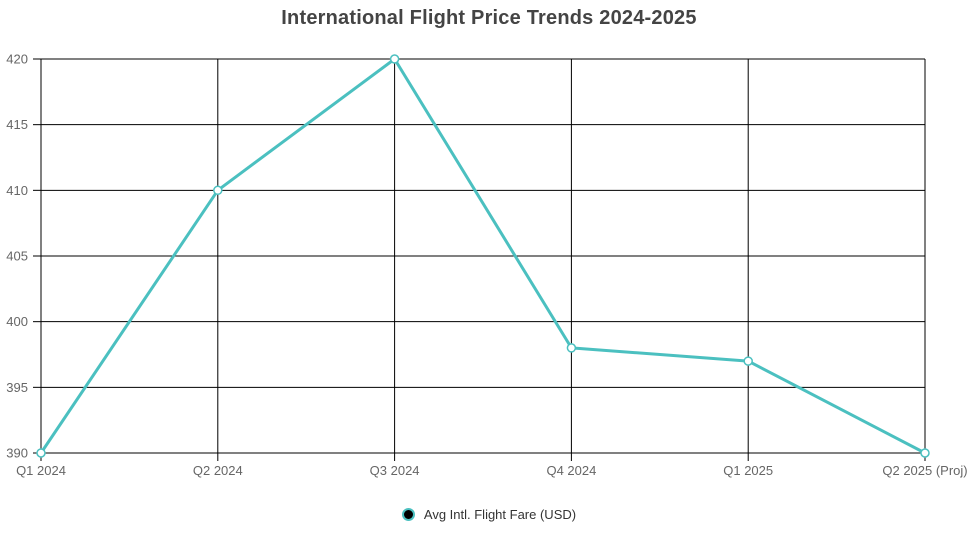 This screenshot has width=978, height=533. What do you see at coordinates (17, 453) in the screenshot?
I see `y-tick-label: 390` at bounding box center [17, 453].